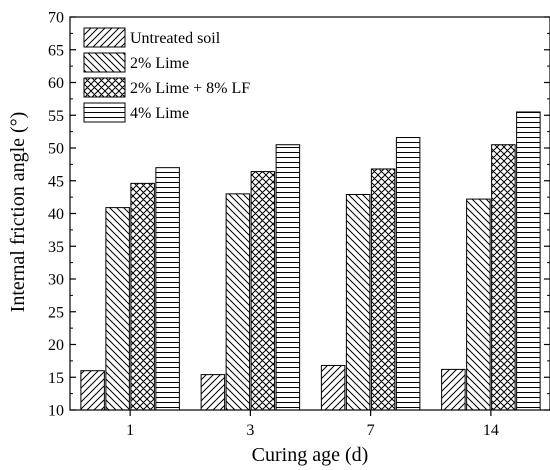 The image size is (550, 470). I want to click on legend-label: 4% Lime, so click(159, 113).